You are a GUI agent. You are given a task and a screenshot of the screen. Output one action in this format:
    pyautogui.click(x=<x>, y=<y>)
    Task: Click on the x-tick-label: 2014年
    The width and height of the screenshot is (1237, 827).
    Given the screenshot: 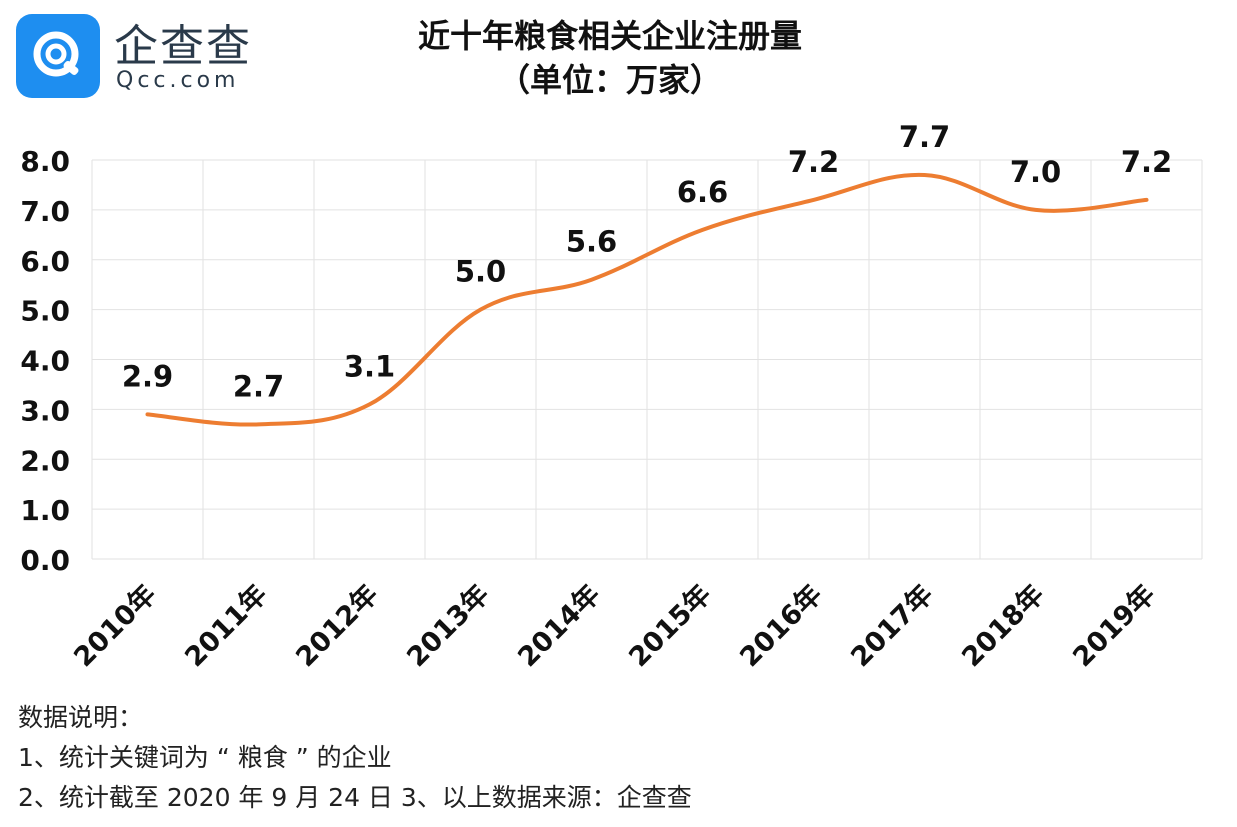 What is the action you would take?
    pyautogui.click(x=559, y=625)
    